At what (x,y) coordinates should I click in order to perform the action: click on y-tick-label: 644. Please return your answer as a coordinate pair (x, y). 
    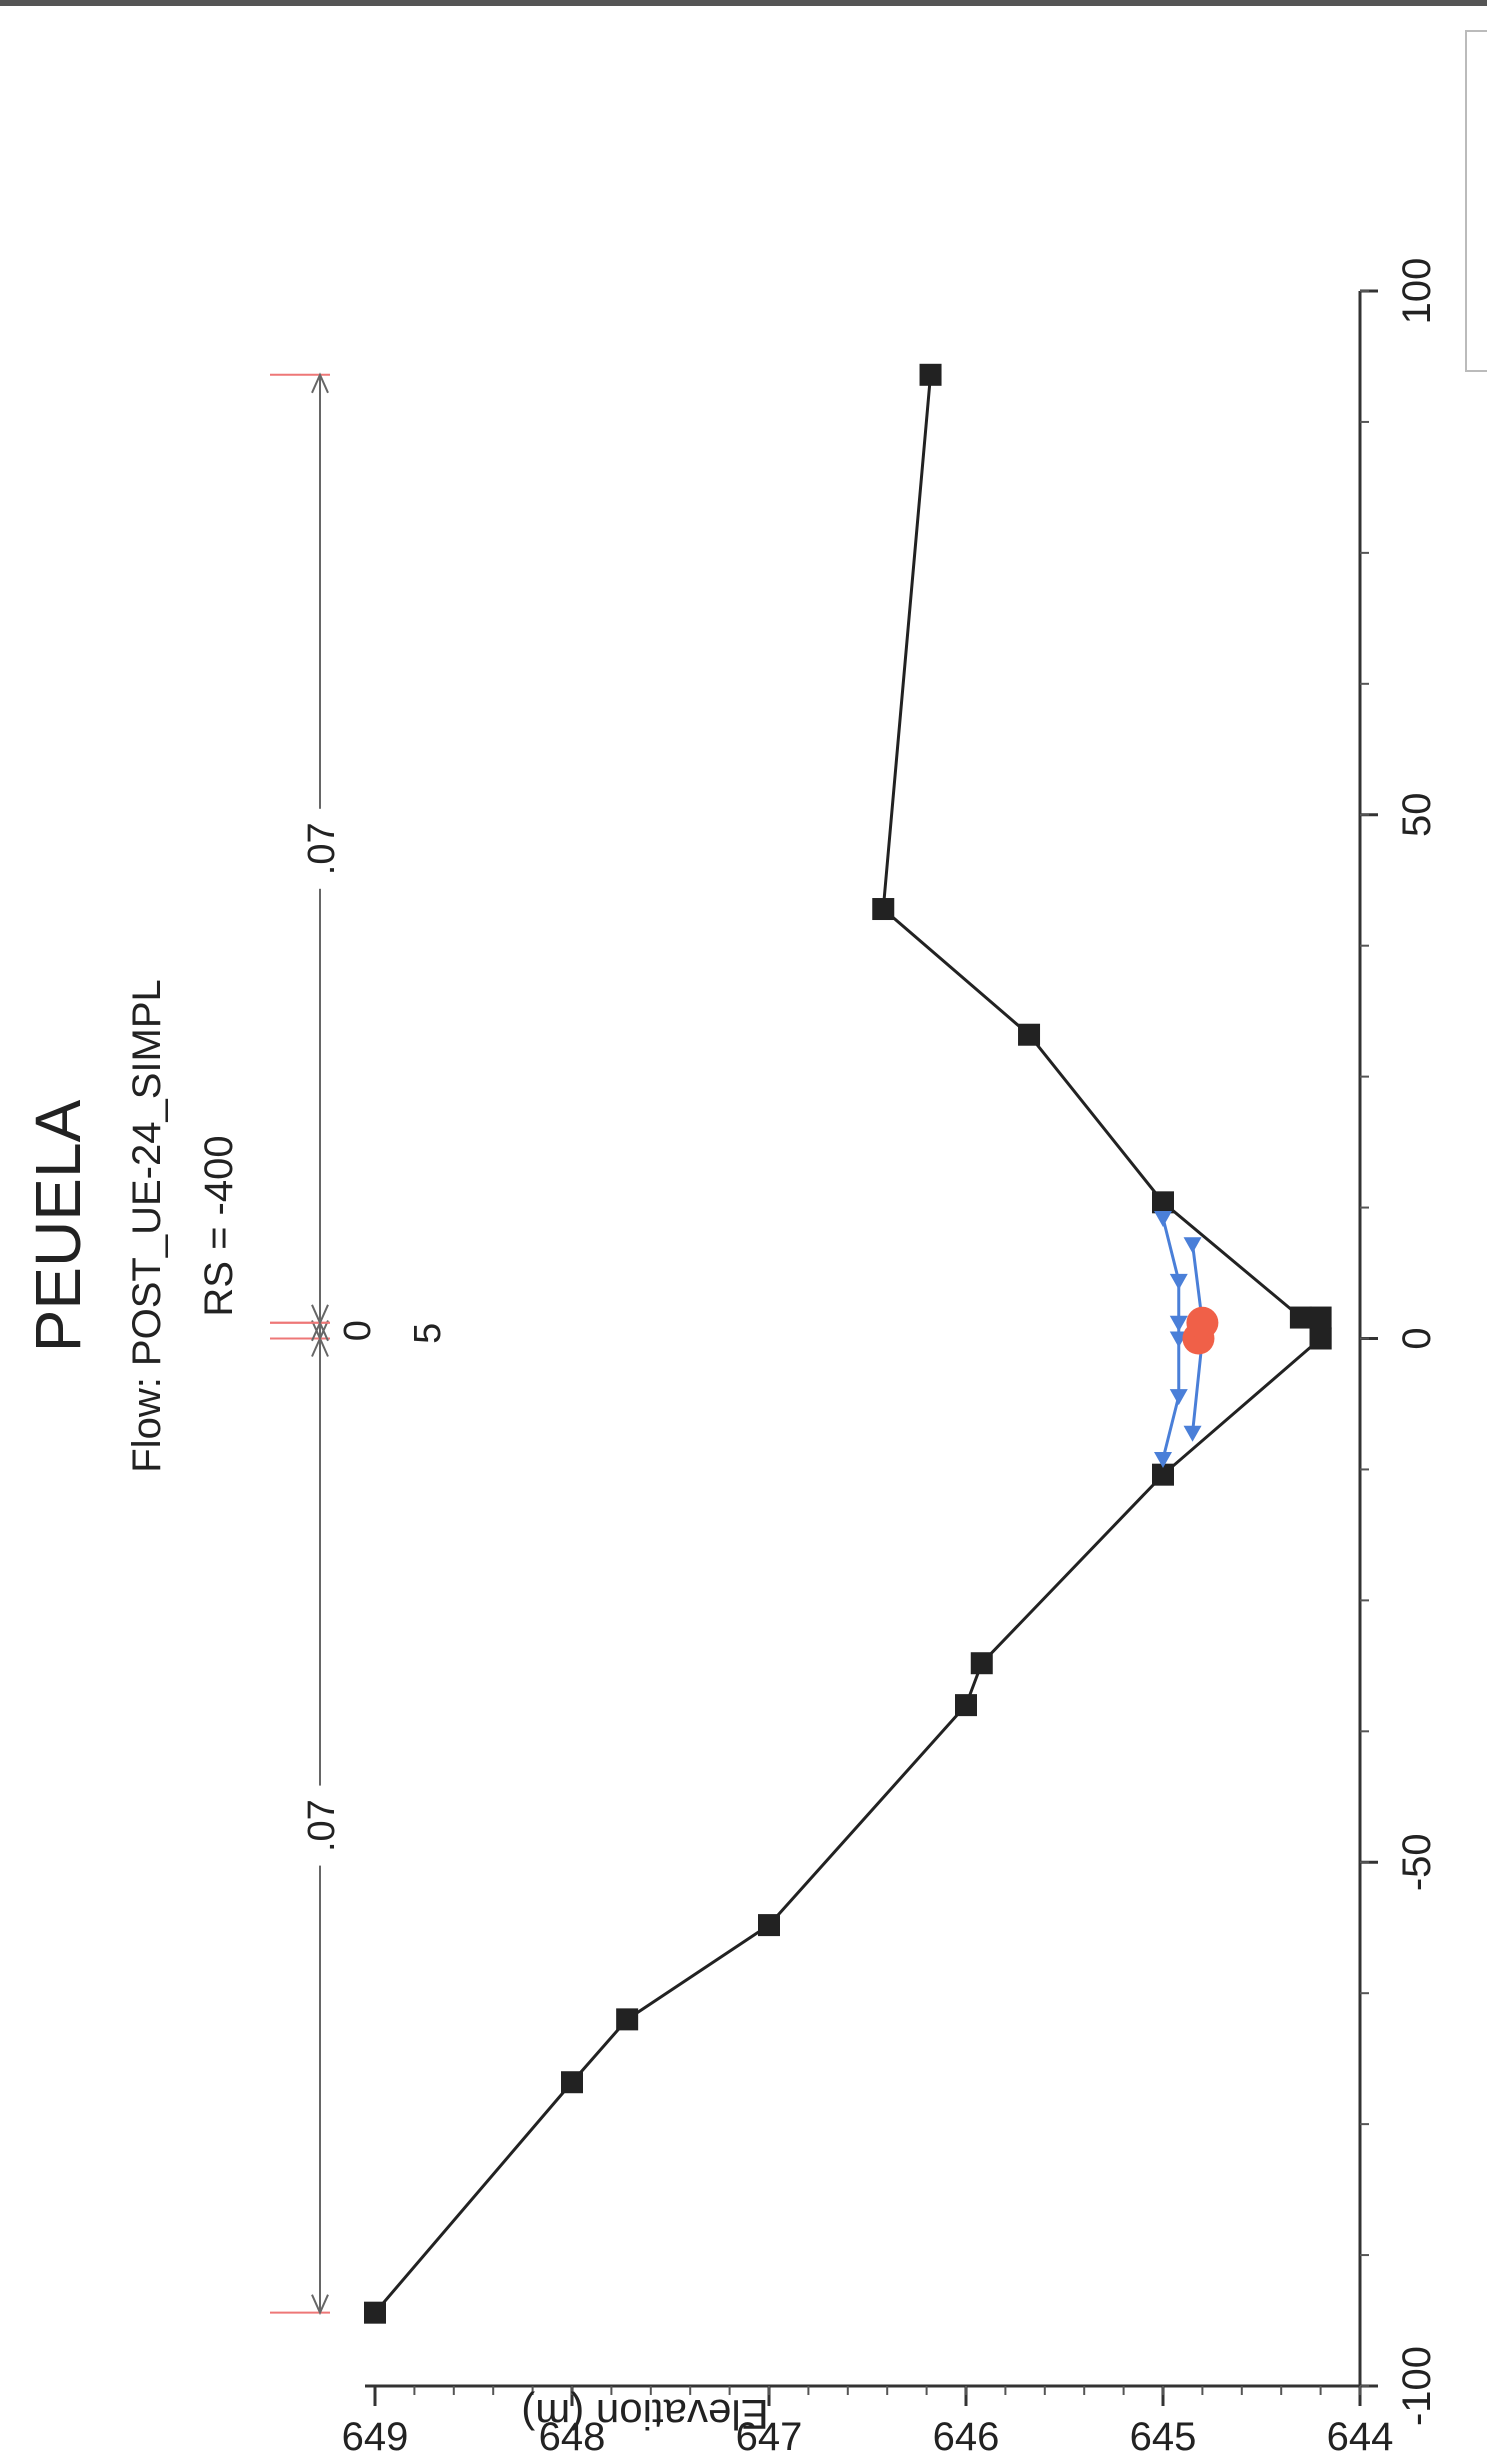
    Looking at the image, I should click on (1360, 2433).